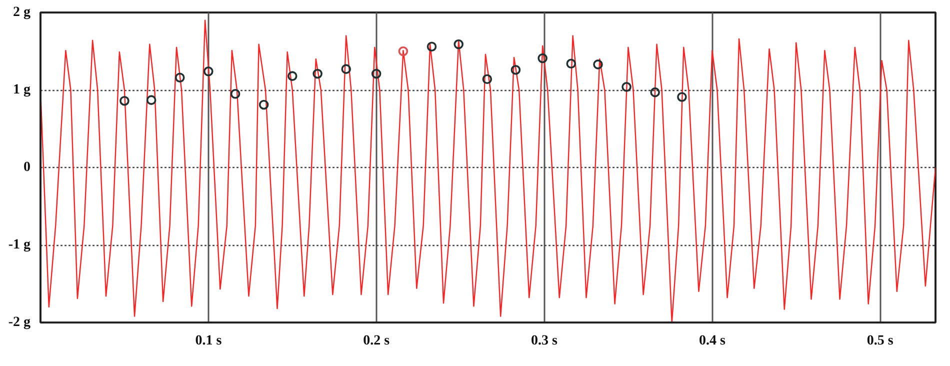 This screenshot has height=366, width=950. What do you see at coordinates (544, 341) in the screenshot?
I see `x-tick-label: 0.3 s` at bounding box center [544, 341].